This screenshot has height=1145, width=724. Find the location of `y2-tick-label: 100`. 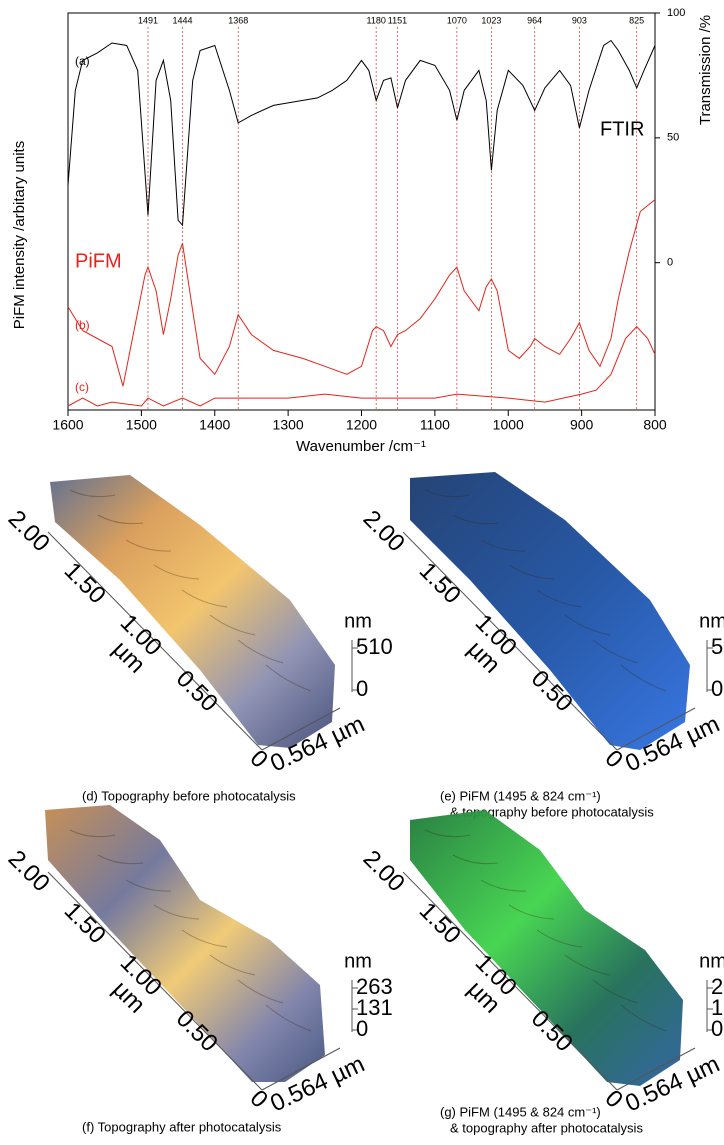

y2-tick-label: 100 is located at coordinates (676, 13).